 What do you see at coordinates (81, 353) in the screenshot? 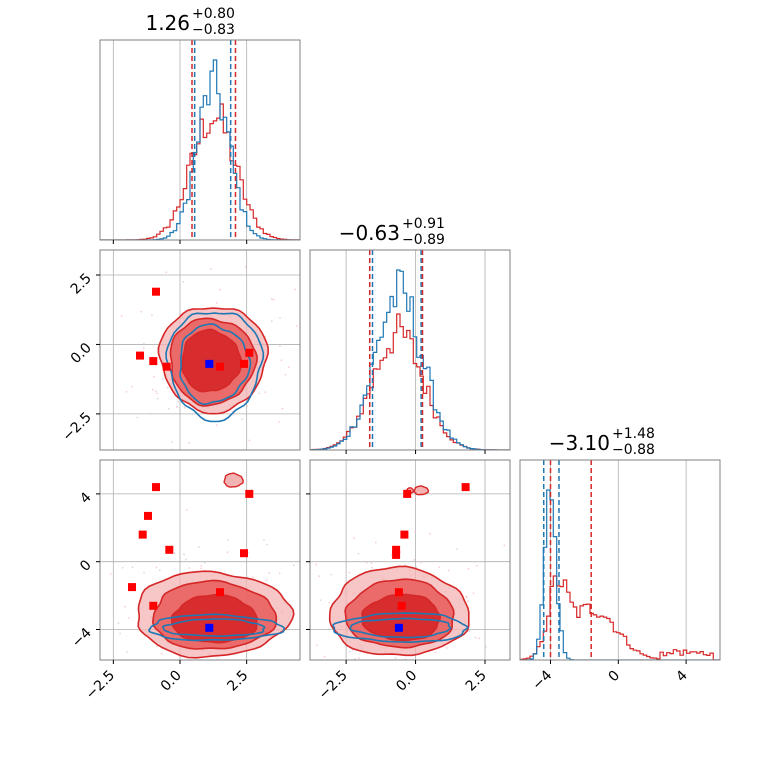
I see `y-tick-label: 0.0` at bounding box center [81, 353].